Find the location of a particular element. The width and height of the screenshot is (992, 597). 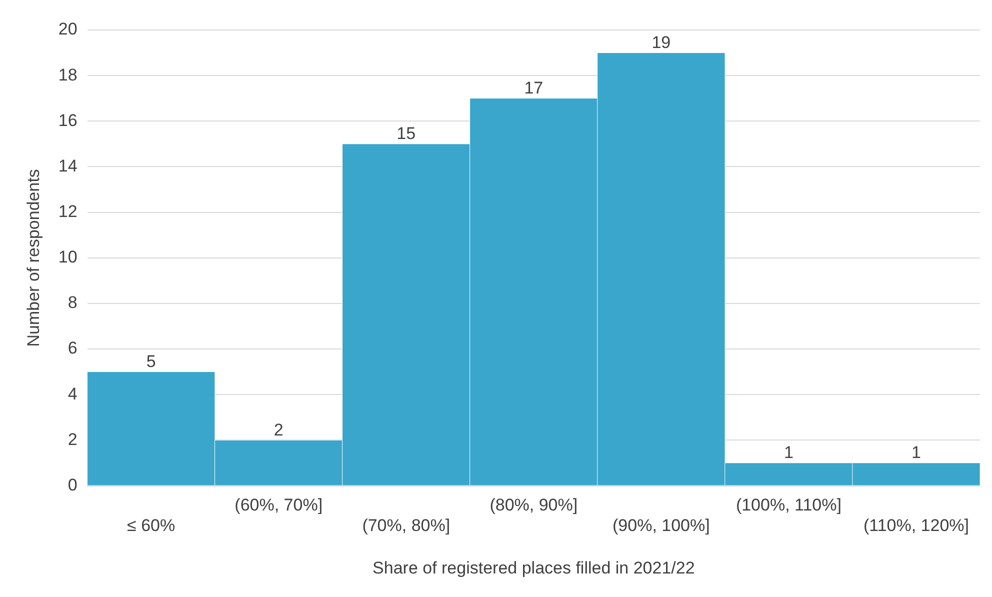

x-tick-label: (80%, 90%] is located at coordinates (534, 505).